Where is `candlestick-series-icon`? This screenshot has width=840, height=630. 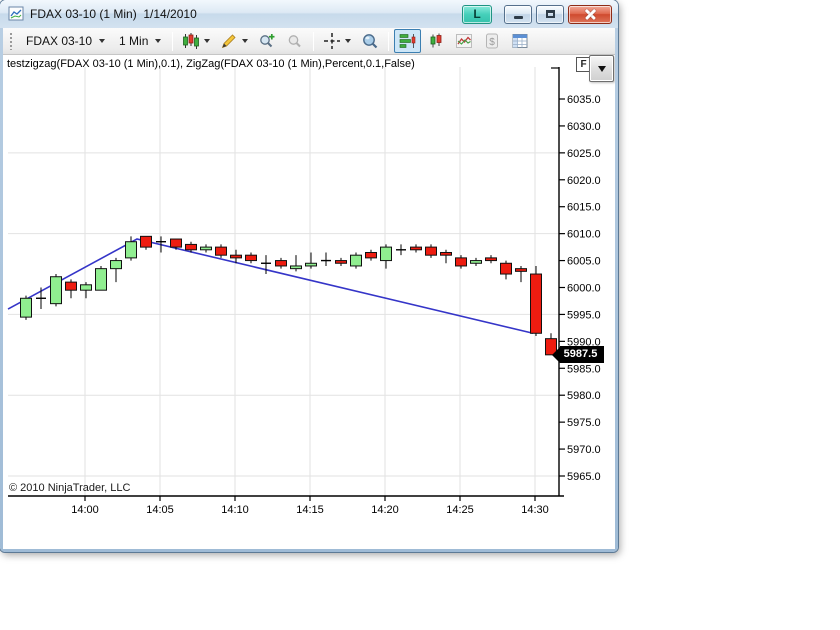
candlestick-series-icon is located at coordinates (436, 40).